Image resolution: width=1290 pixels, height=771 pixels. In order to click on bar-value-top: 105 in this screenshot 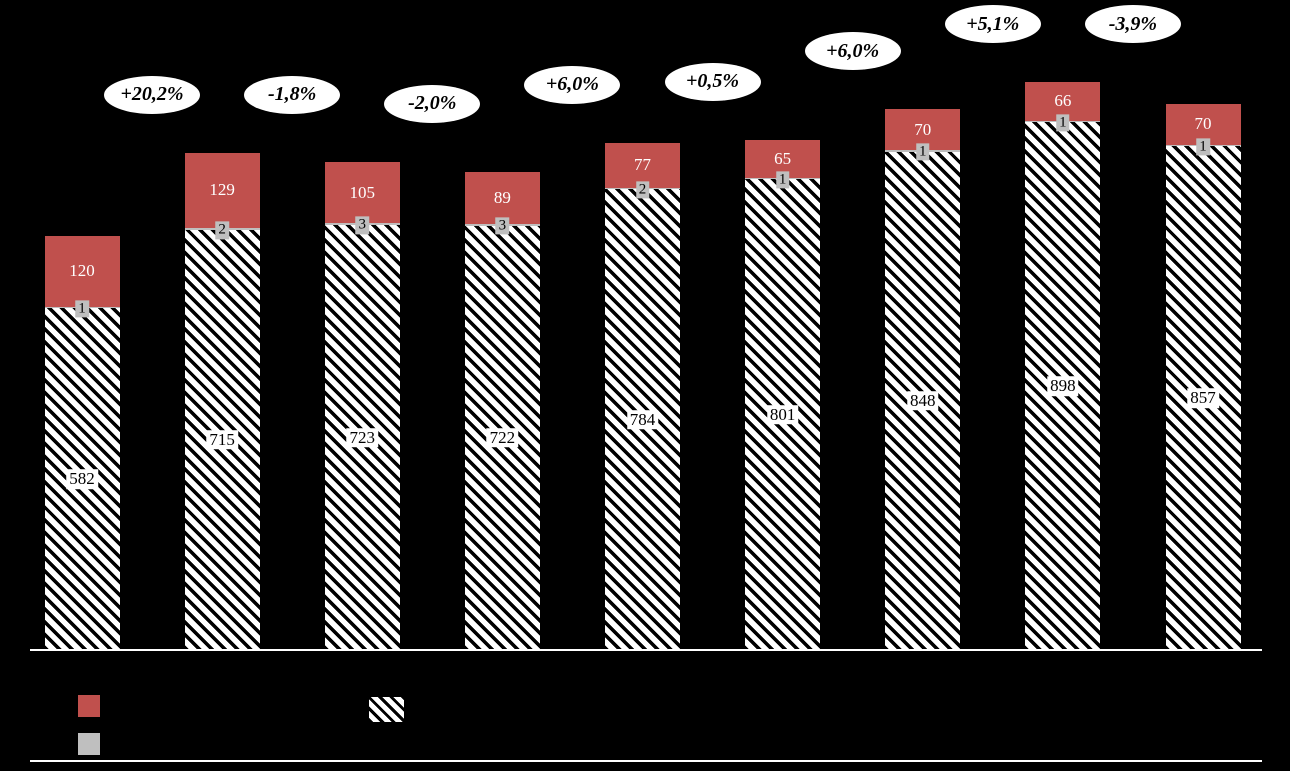, I will do `click(362, 192)`.